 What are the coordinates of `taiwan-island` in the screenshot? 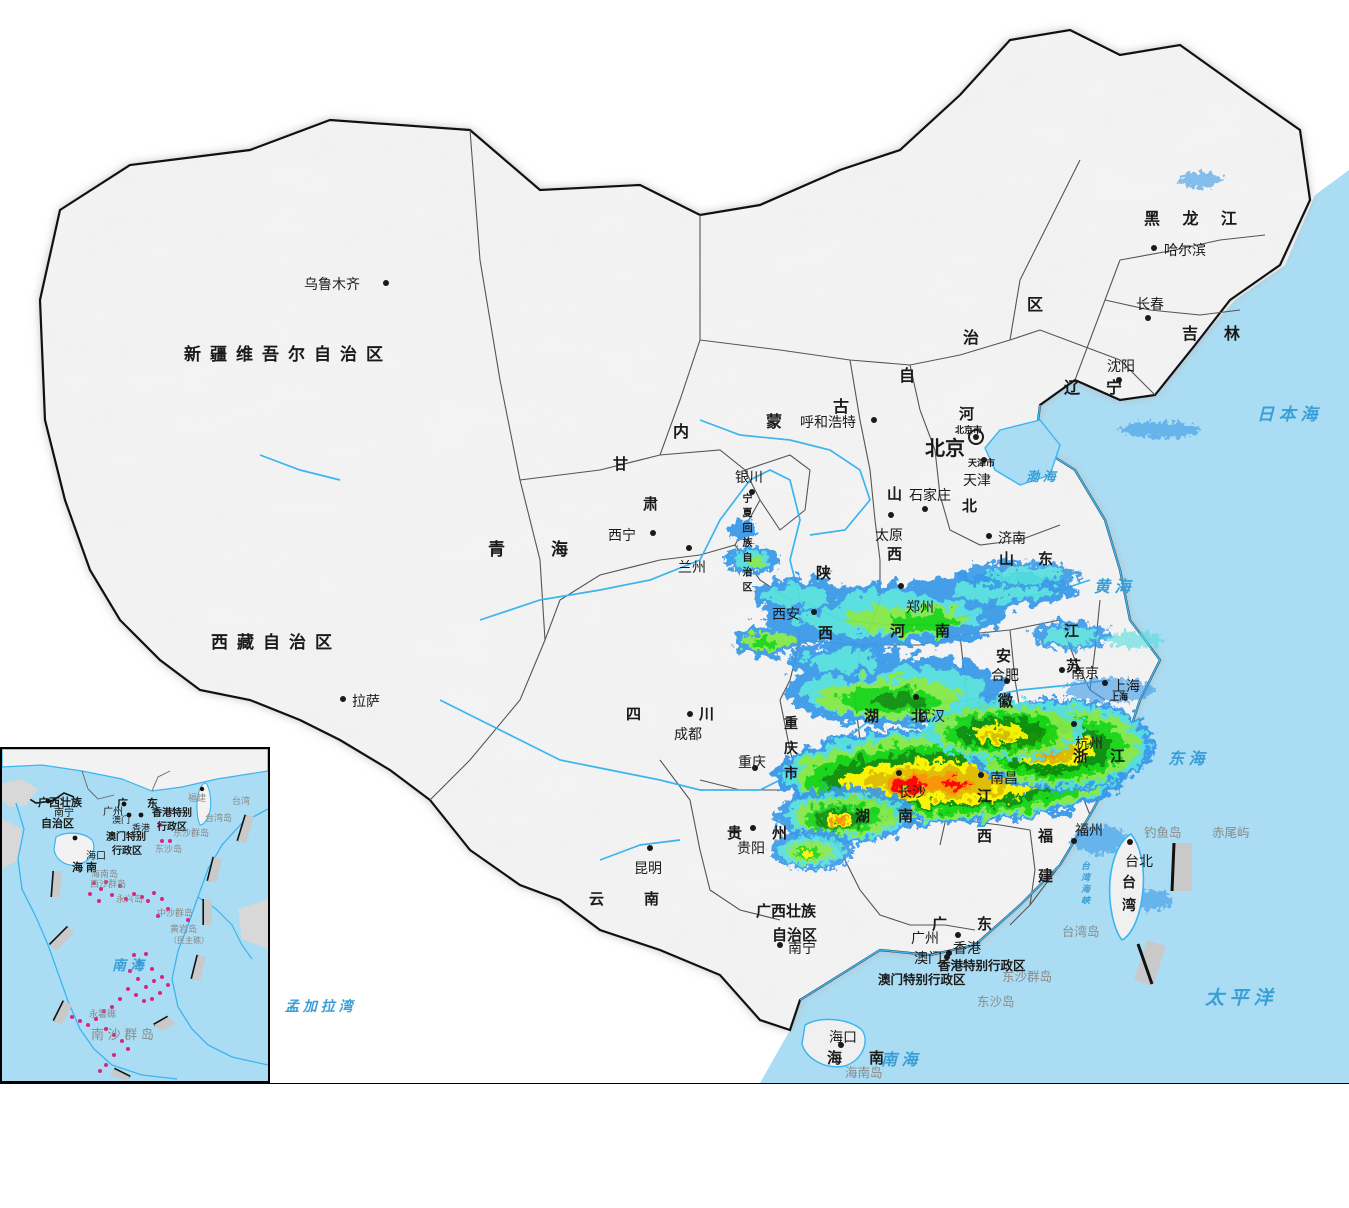 It's located at (1126, 887).